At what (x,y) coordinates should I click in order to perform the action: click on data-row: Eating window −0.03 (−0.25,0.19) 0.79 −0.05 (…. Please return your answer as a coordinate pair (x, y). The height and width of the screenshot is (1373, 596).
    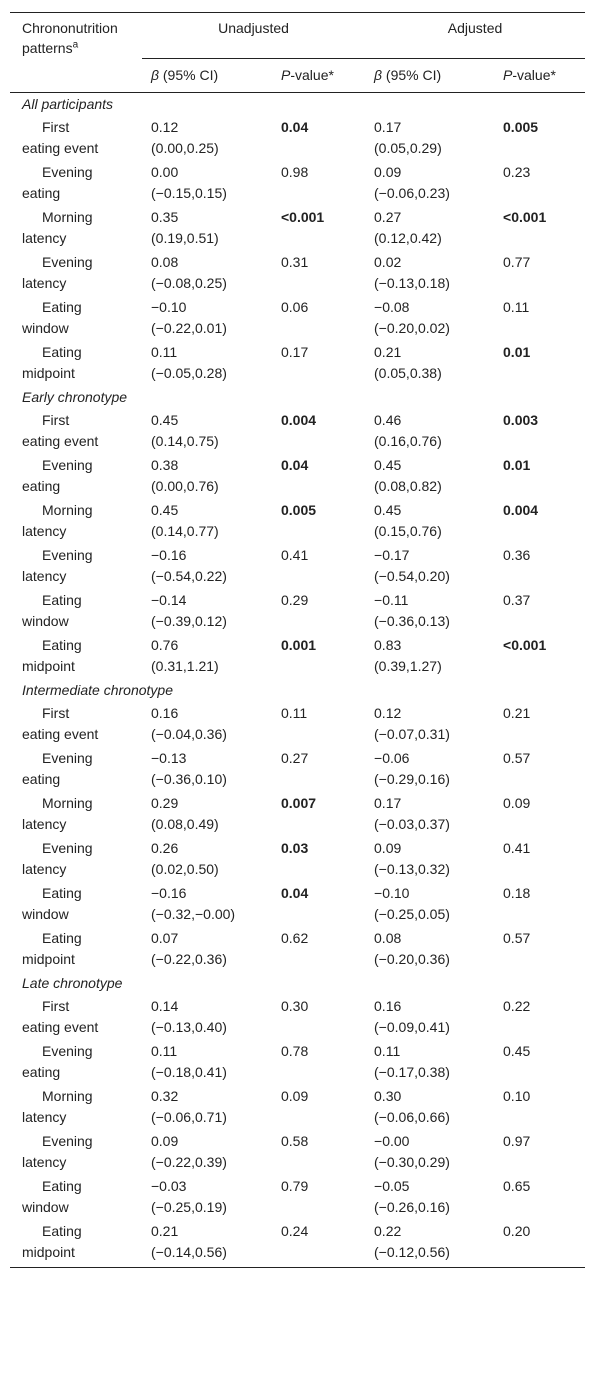
    Looking at the image, I should click on (297, 1197).